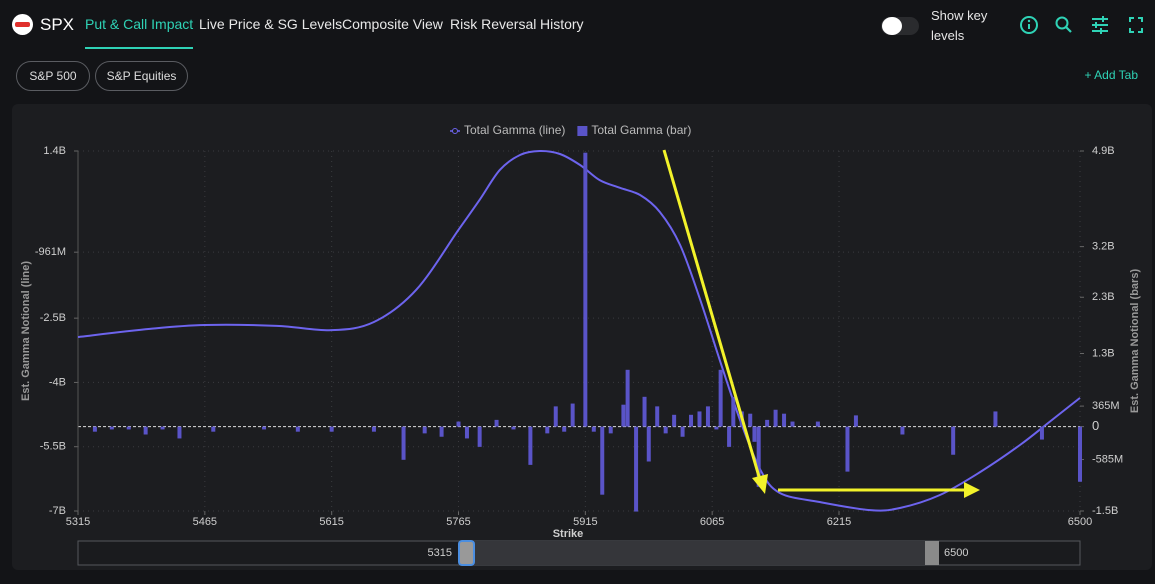 The height and width of the screenshot is (584, 1155). I want to click on y2-tick-label: 365M, so click(1106, 406).